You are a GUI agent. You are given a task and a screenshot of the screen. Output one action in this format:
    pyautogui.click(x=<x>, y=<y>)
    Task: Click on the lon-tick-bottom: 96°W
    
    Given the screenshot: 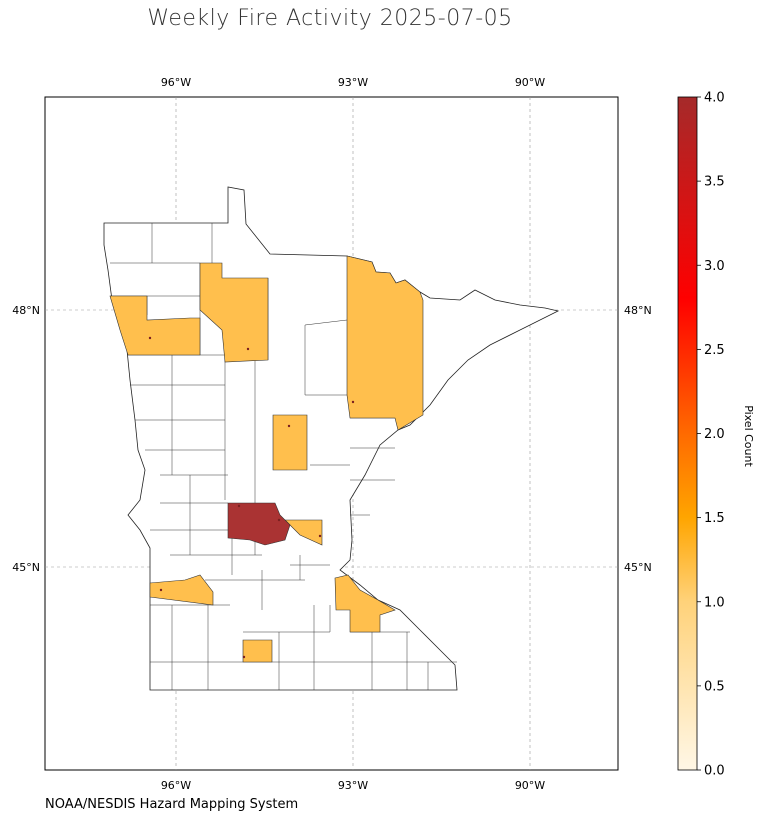 What is the action you would take?
    pyautogui.click(x=176, y=785)
    